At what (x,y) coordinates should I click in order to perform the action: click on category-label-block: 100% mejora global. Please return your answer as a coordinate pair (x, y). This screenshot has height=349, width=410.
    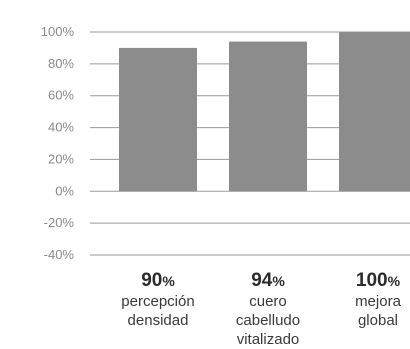
    Looking at the image, I should click on (364, 309).